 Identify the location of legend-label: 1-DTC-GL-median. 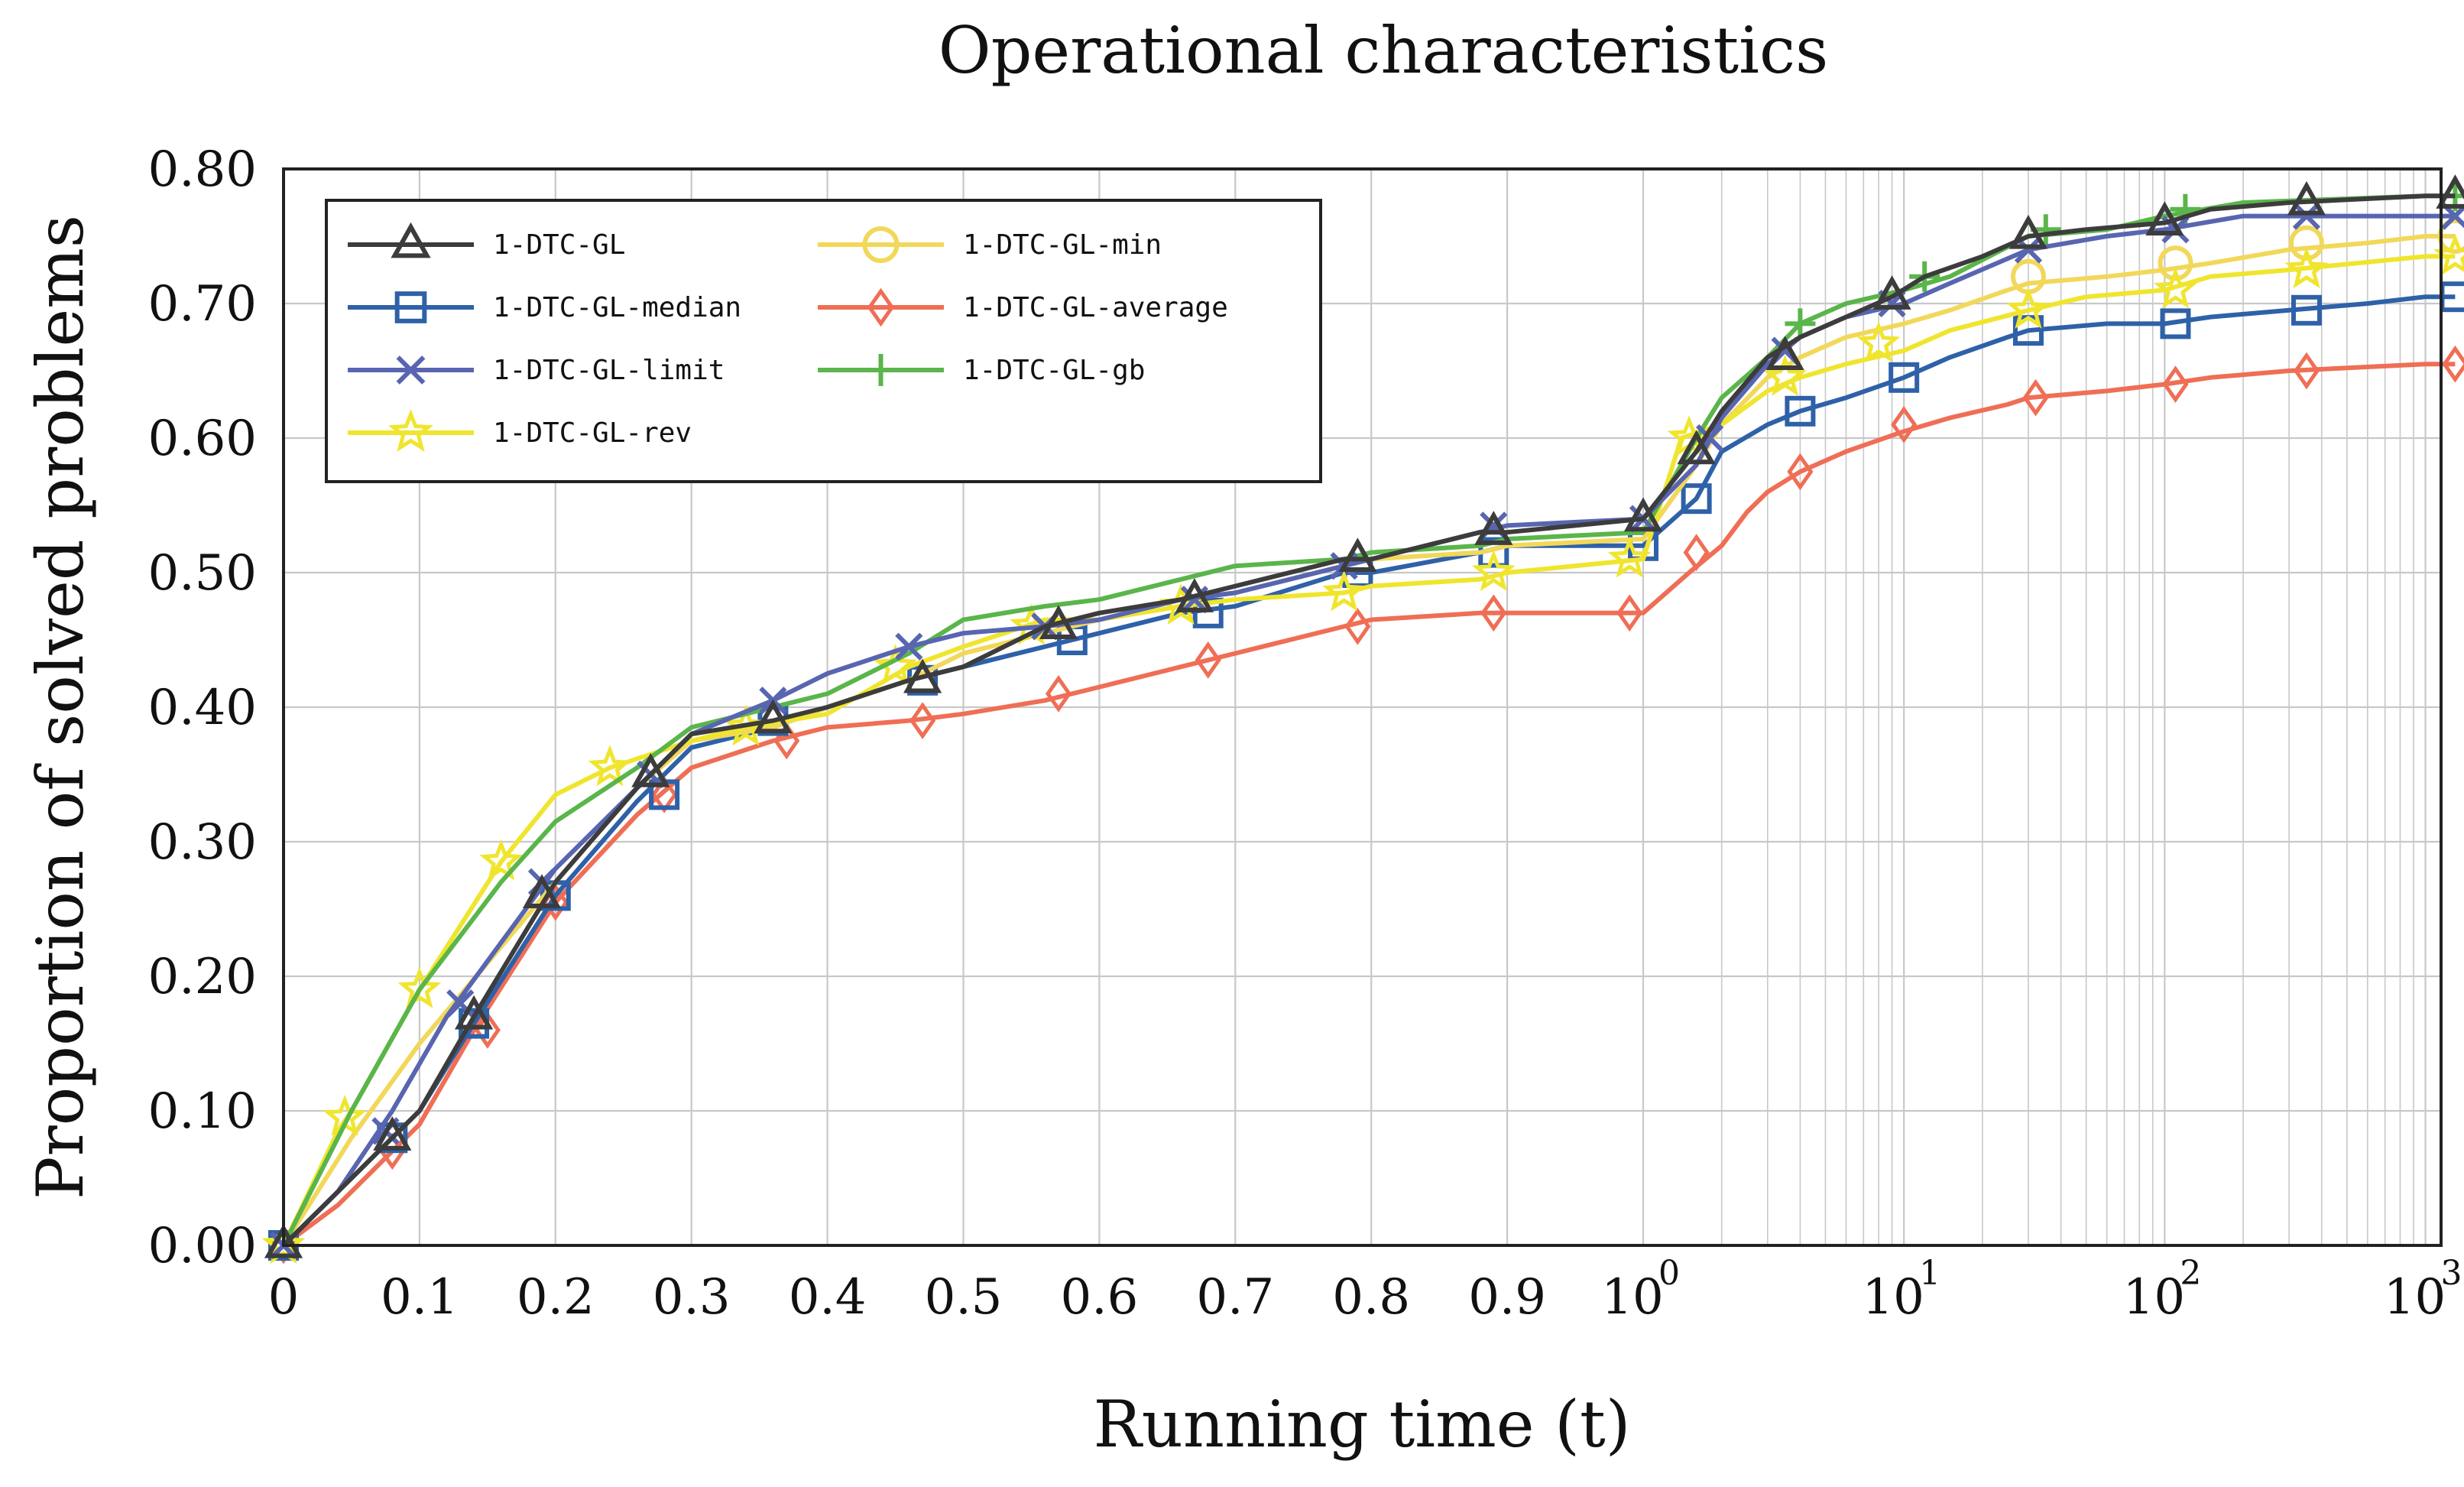
(617, 307).